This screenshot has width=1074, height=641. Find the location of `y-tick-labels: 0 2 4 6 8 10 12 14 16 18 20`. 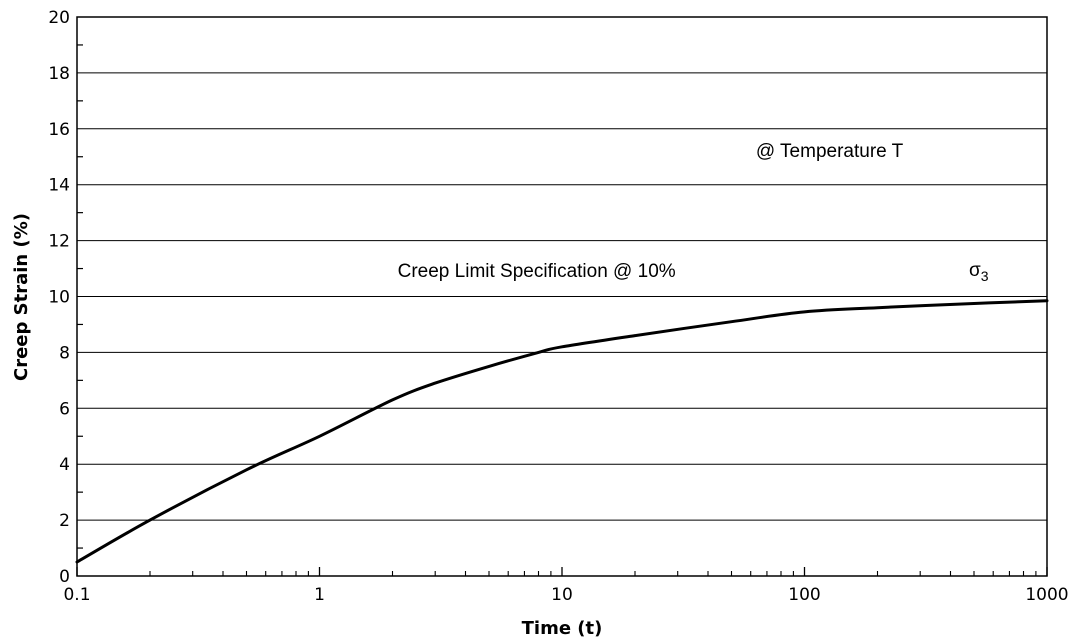

y-tick-labels: 0 2 4 6 8 10 12 14 16 18 20 is located at coordinates (59, 297).